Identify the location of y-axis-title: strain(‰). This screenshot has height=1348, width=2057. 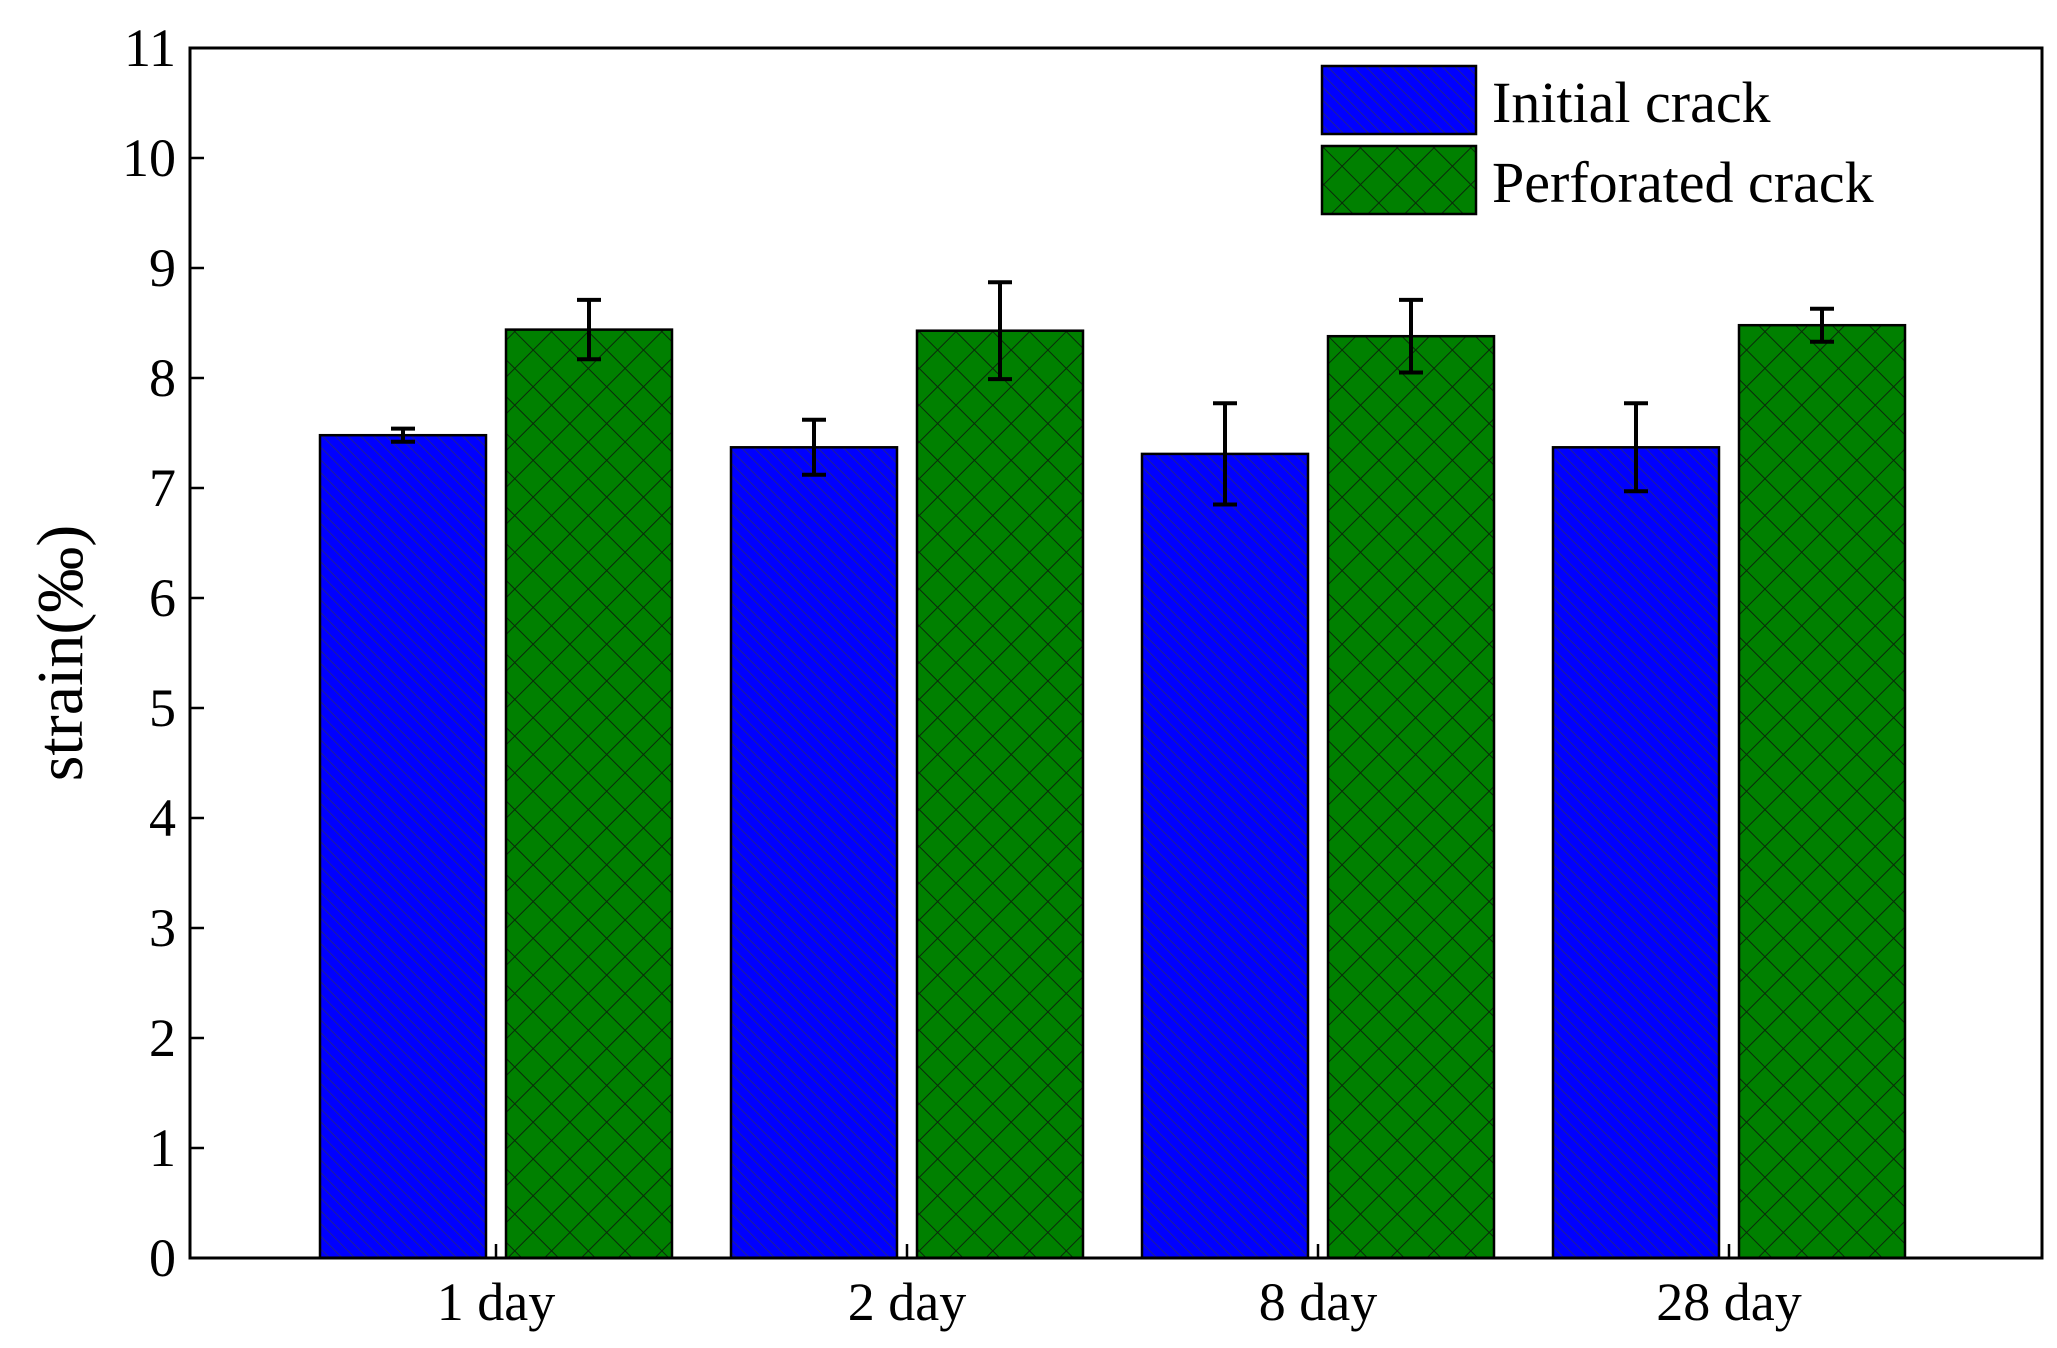
(60, 653).